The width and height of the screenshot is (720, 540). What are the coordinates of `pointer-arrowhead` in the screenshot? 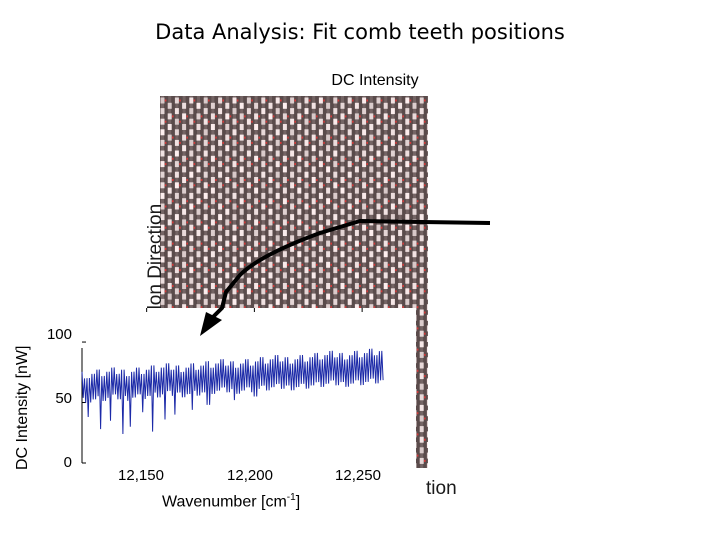 It's located at (211, 324).